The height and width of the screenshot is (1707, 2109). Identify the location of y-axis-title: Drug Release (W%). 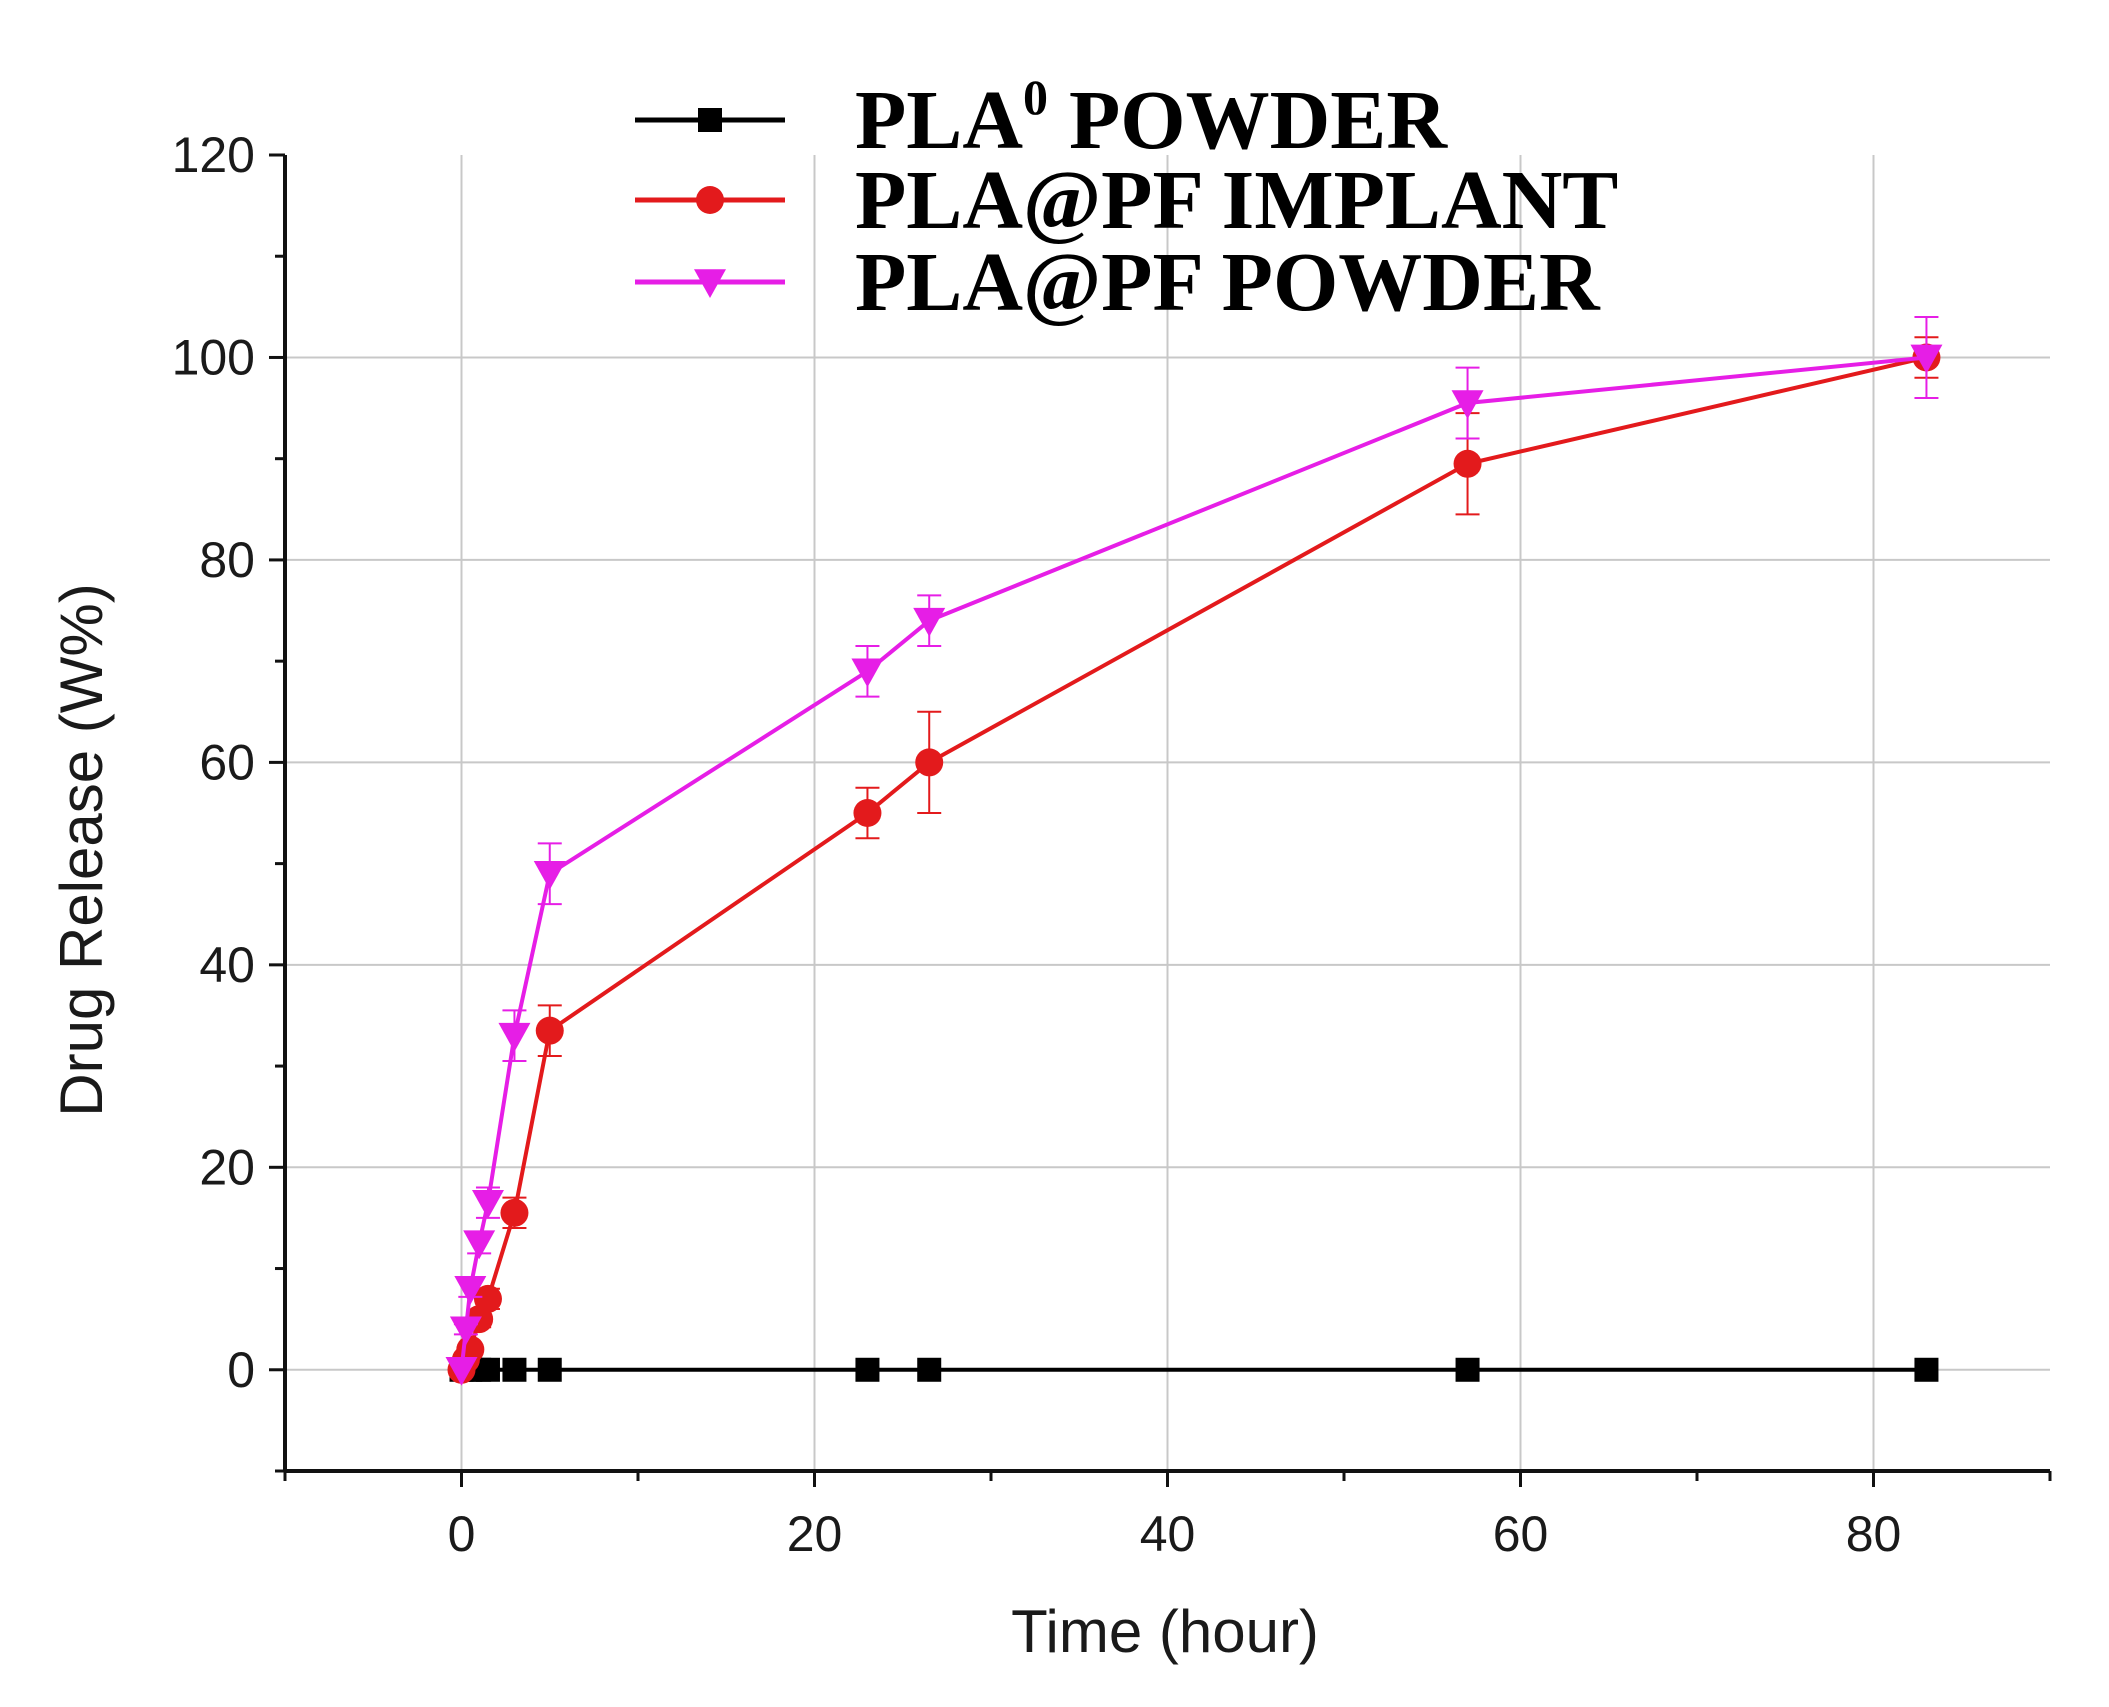
(81, 849).